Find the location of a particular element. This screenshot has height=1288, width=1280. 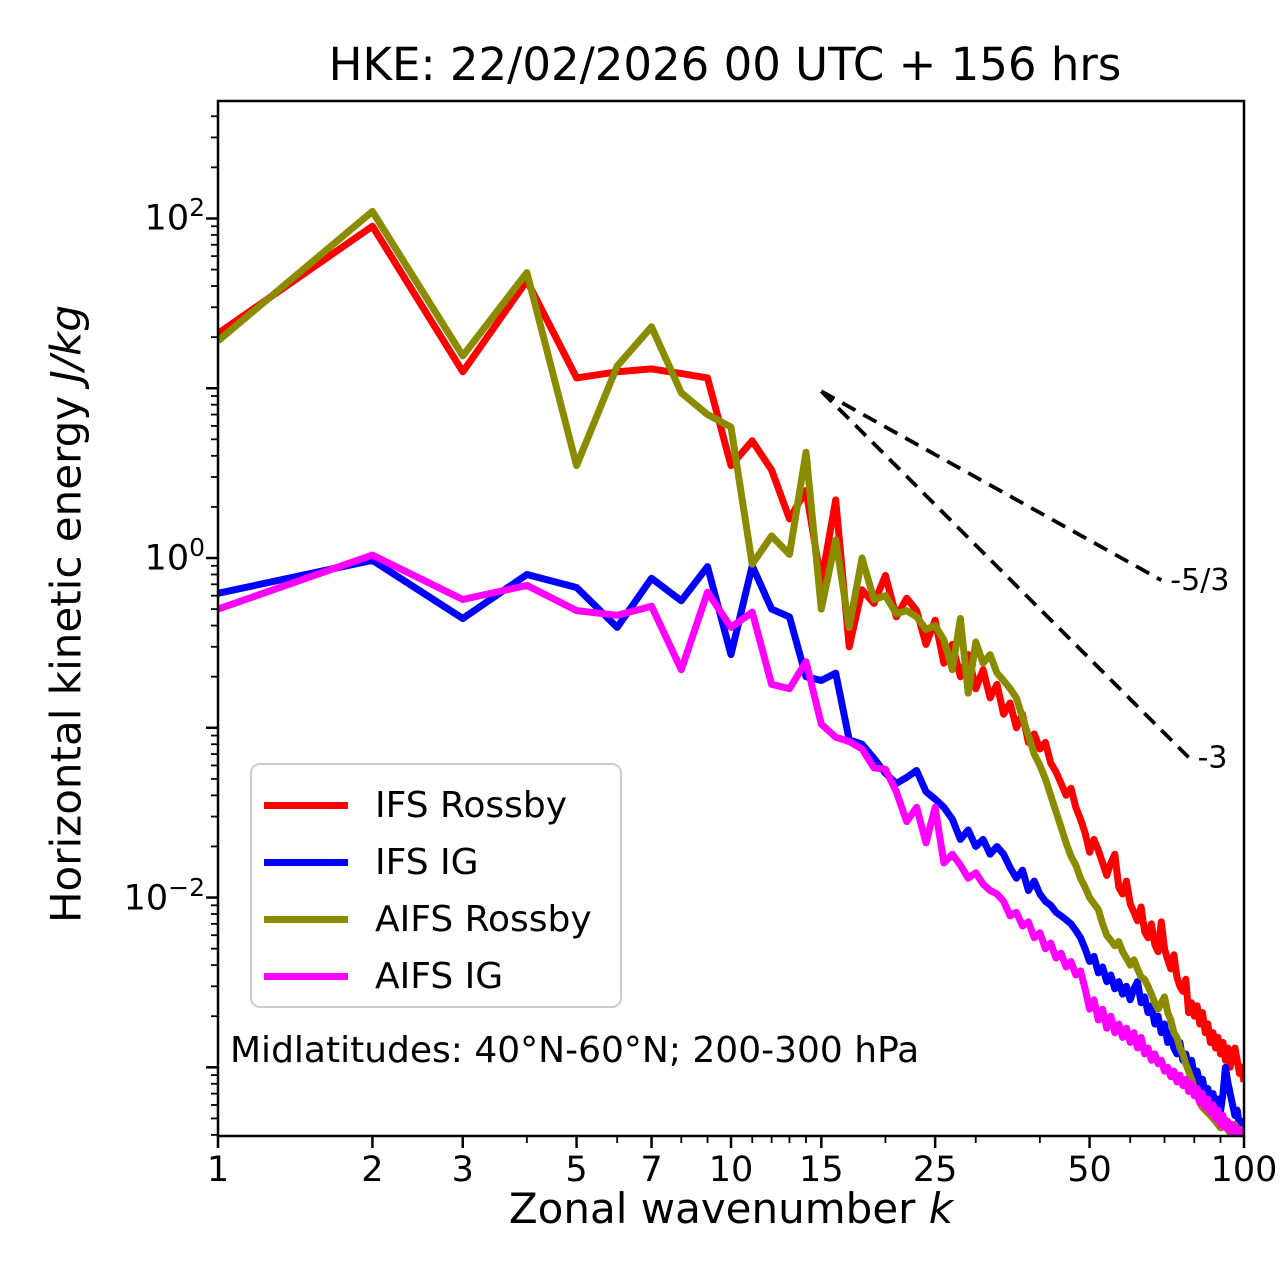

annotation-midlatitudes: Midlatitudes: 40°N-60°N; 200-300 hPa is located at coordinates (575, 1050).